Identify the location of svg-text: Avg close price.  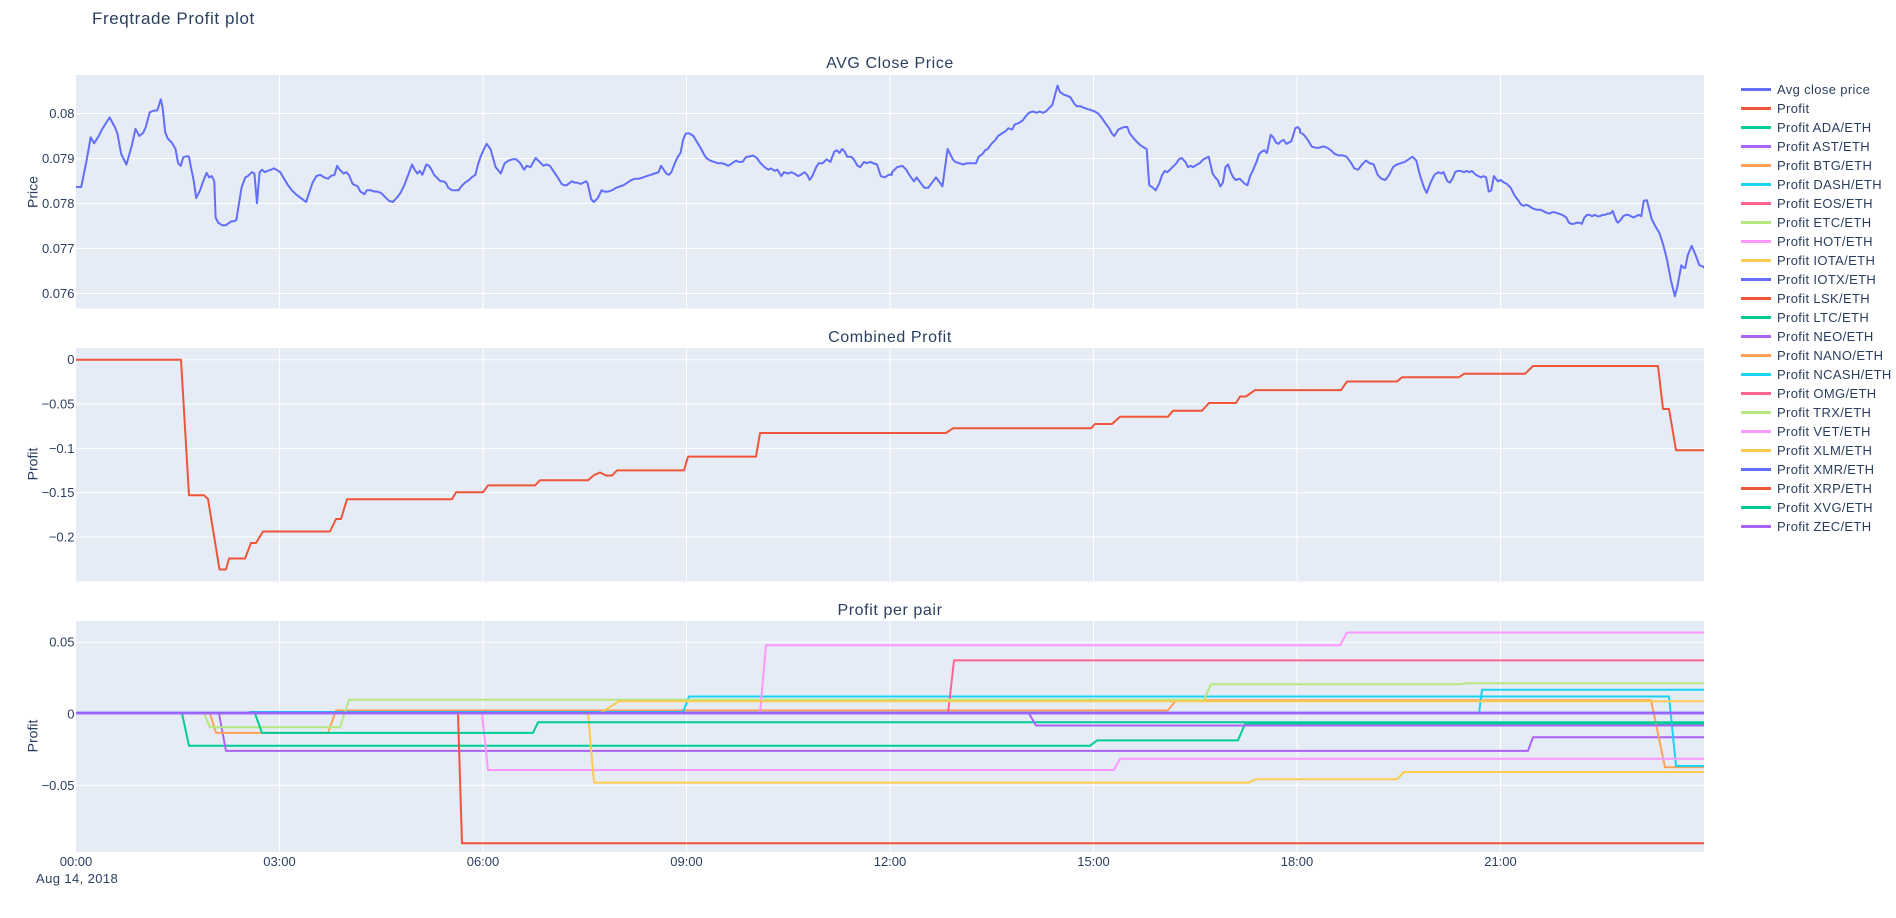
(1823, 89).